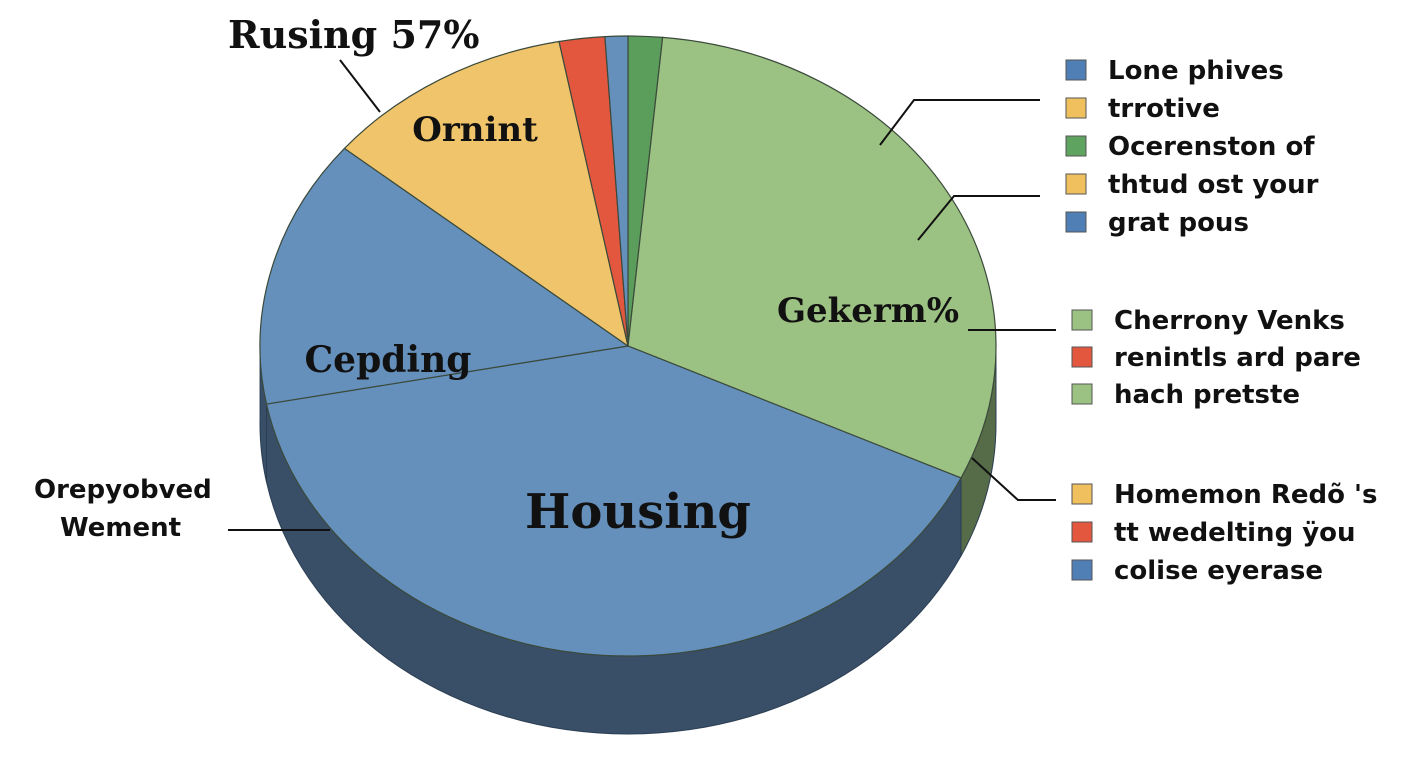 This screenshot has width=1408, height=768. Describe the element at coordinates (1237, 358) in the screenshot. I see `legend-label: renintls ard pare` at that location.